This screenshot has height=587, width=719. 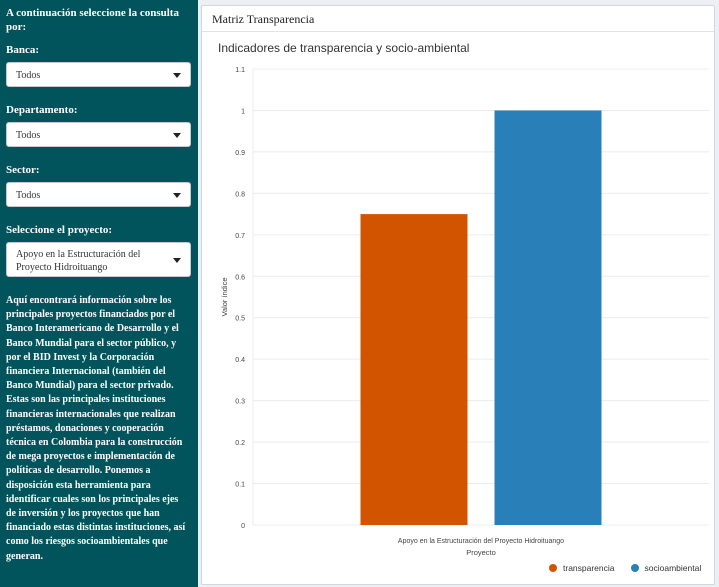 I want to click on sector-select: Todos, so click(x=98, y=194).